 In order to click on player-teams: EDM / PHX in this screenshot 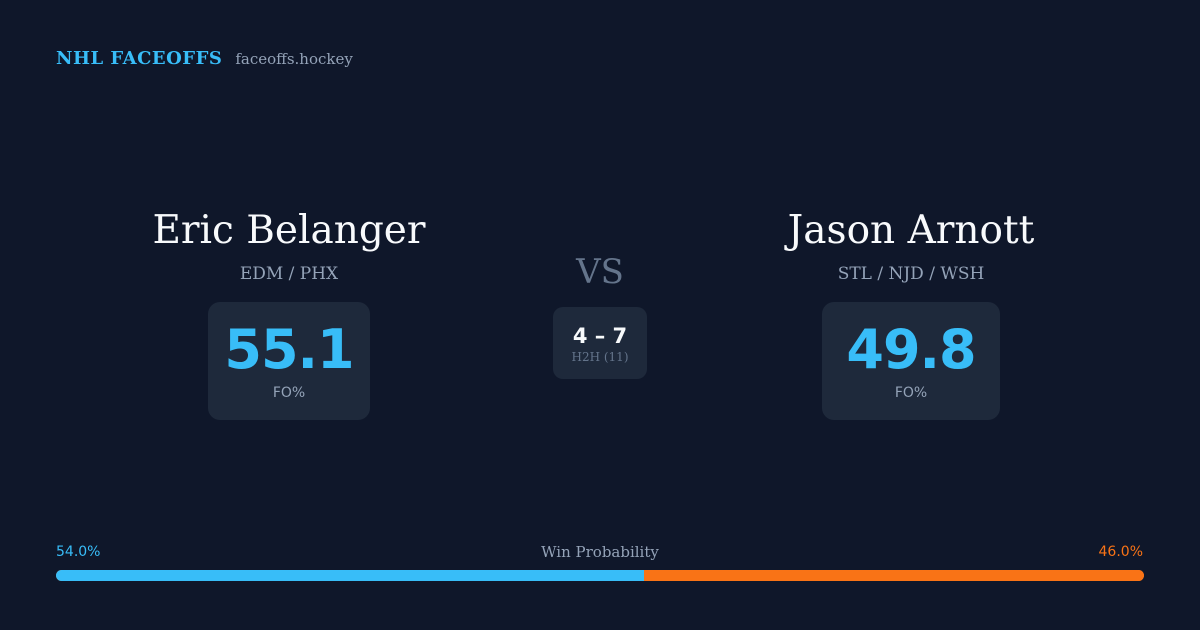, I will do `click(289, 274)`.